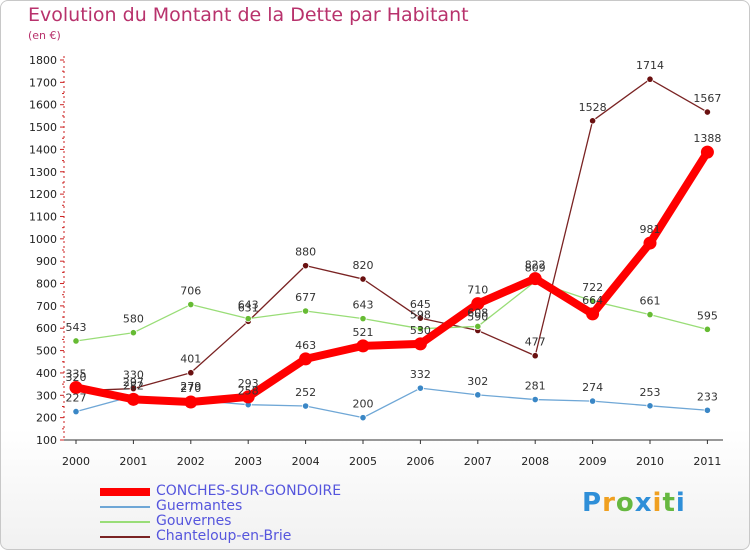  I want to click on y-tick-label: 1300, so click(43, 172).